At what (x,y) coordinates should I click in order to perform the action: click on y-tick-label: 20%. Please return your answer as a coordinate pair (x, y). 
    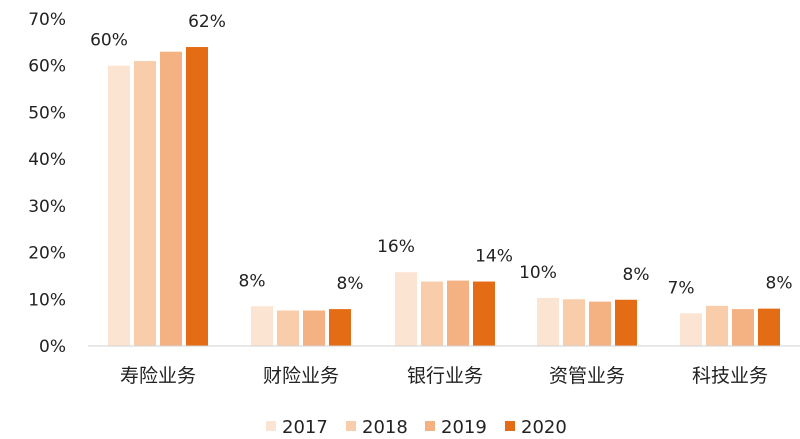
    Looking at the image, I should click on (47, 254).